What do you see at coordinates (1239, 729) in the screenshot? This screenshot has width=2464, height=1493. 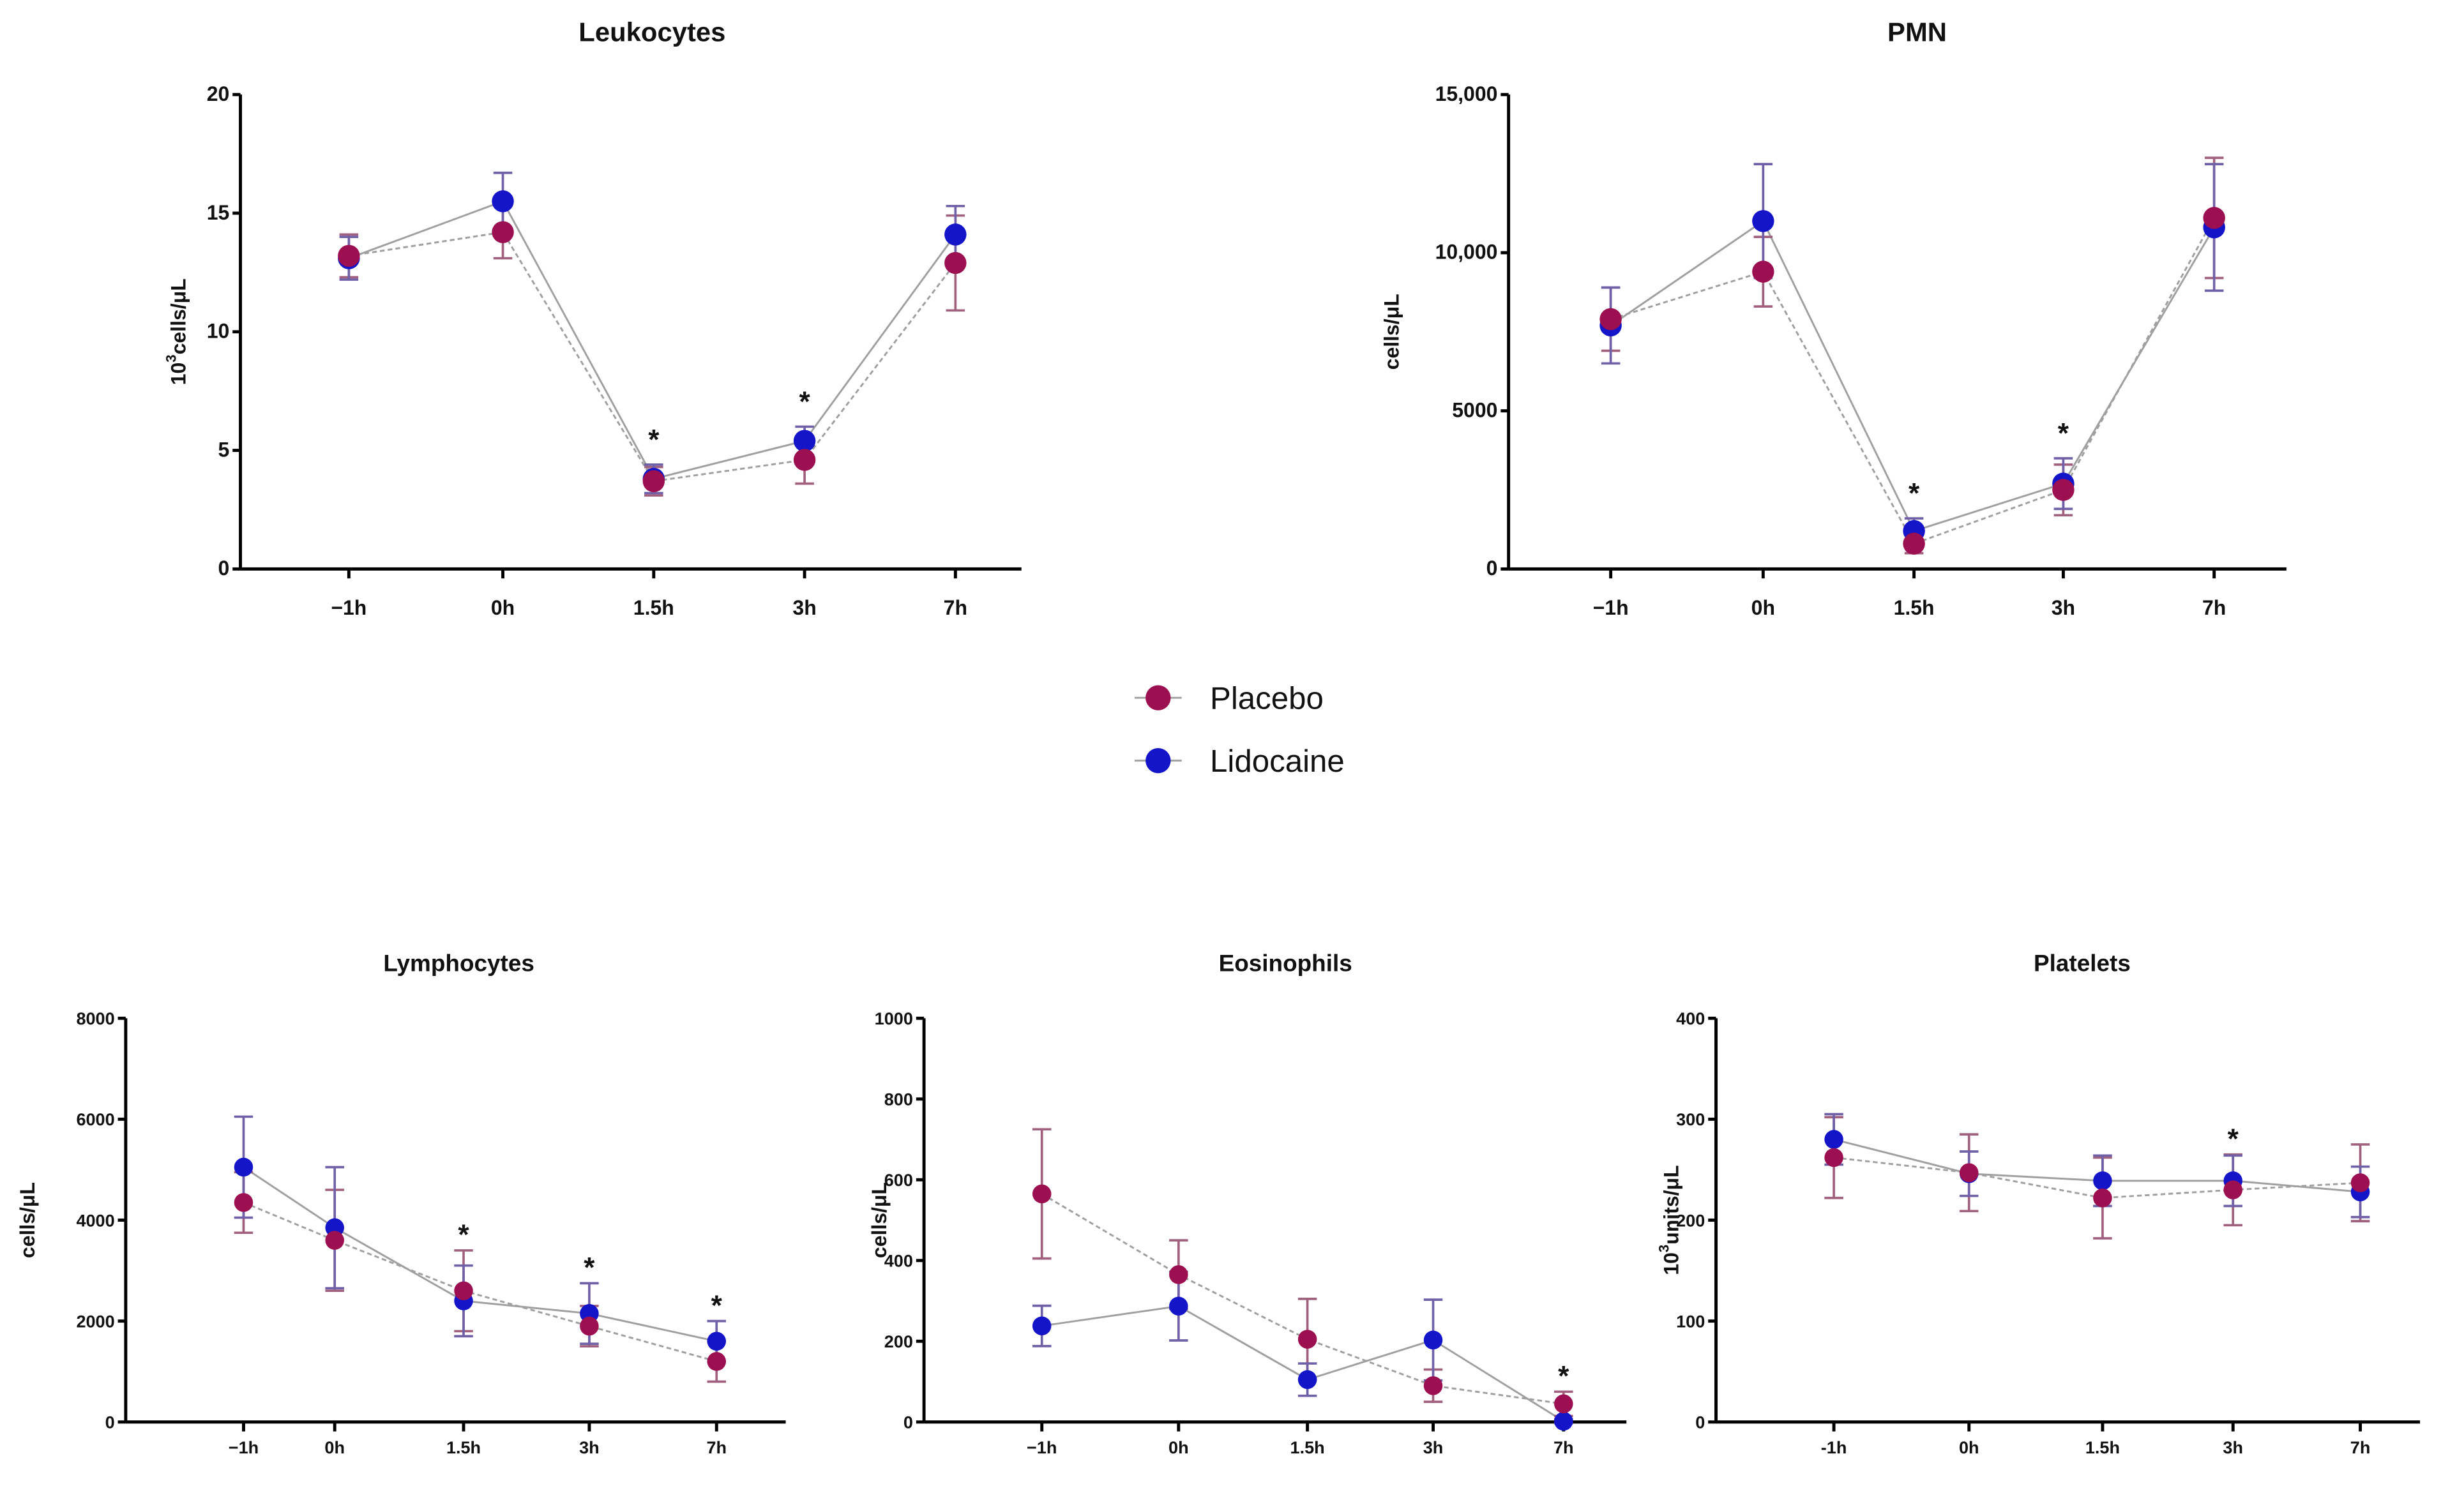 I see `legend: Placebo Lidocaine` at bounding box center [1239, 729].